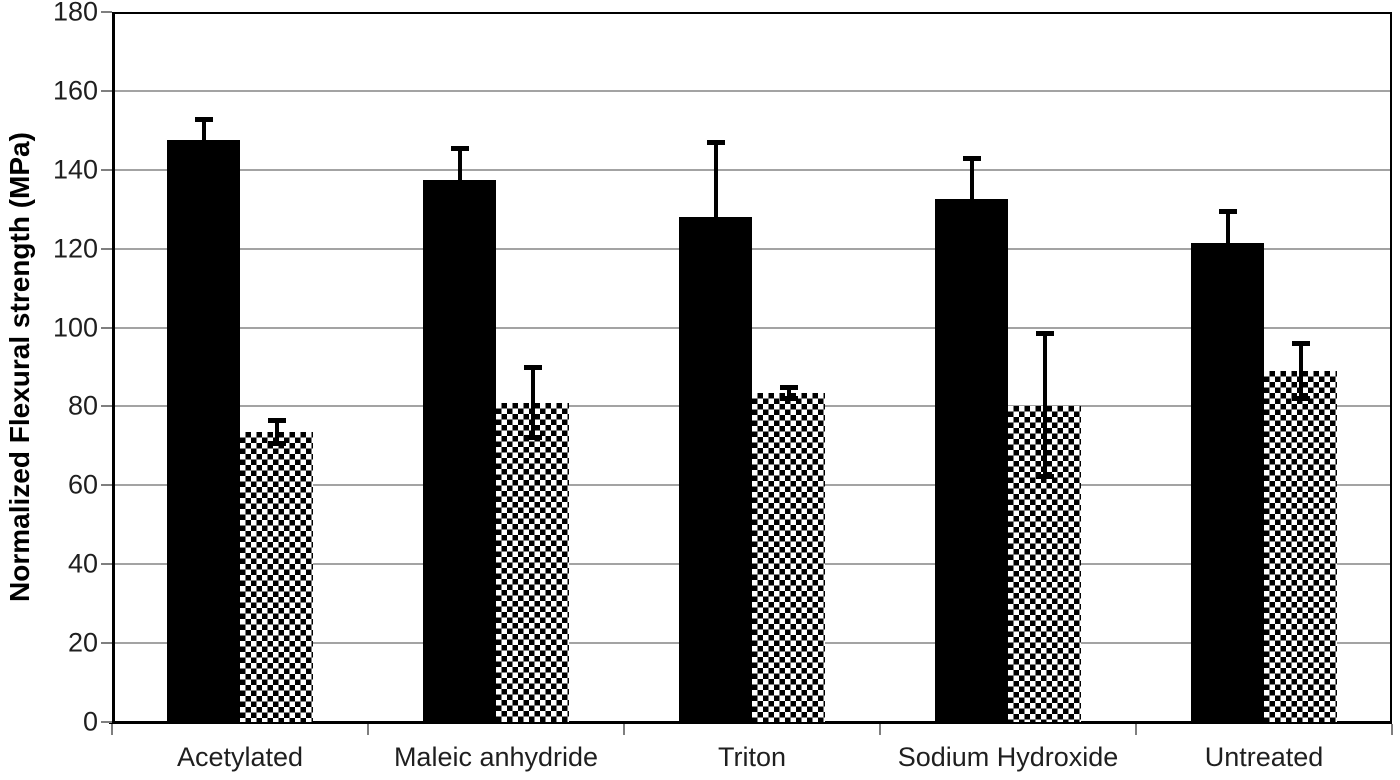 The height and width of the screenshot is (780, 1400). What do you see at coordinates (276, 577) in the screenshot?
I see `bar-checkered-bars-acetylated` at bounding box center [276, 577].